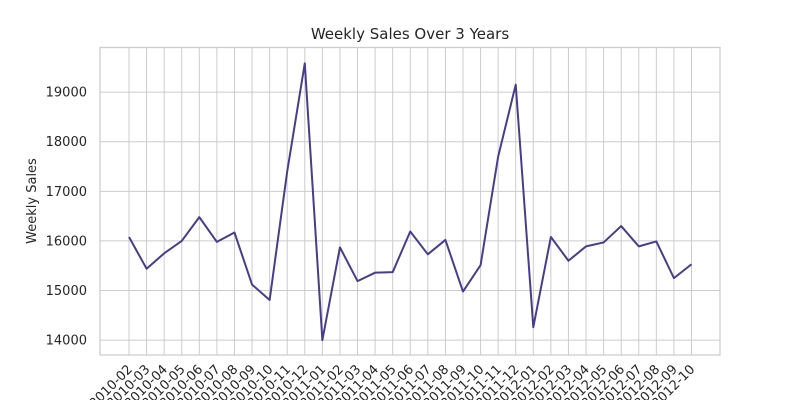 This screenshot has width=800, height=400. Describe the element at coordinates (66, 291) in the screenshot. I see `y-tick-label: 15000` at that location.